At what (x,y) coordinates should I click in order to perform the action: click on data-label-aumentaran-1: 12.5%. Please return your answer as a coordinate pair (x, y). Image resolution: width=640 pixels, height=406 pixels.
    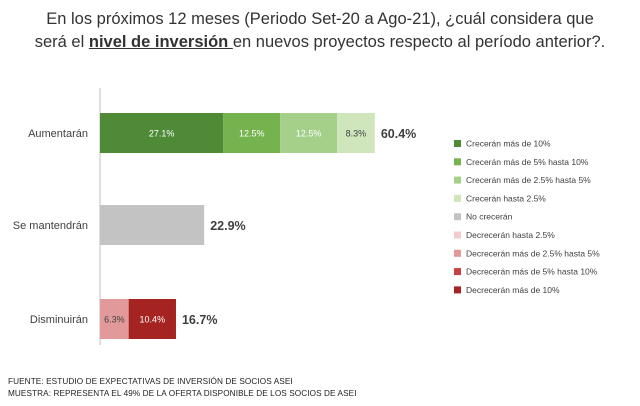
    Looking at the image, I should click on (252, 134).